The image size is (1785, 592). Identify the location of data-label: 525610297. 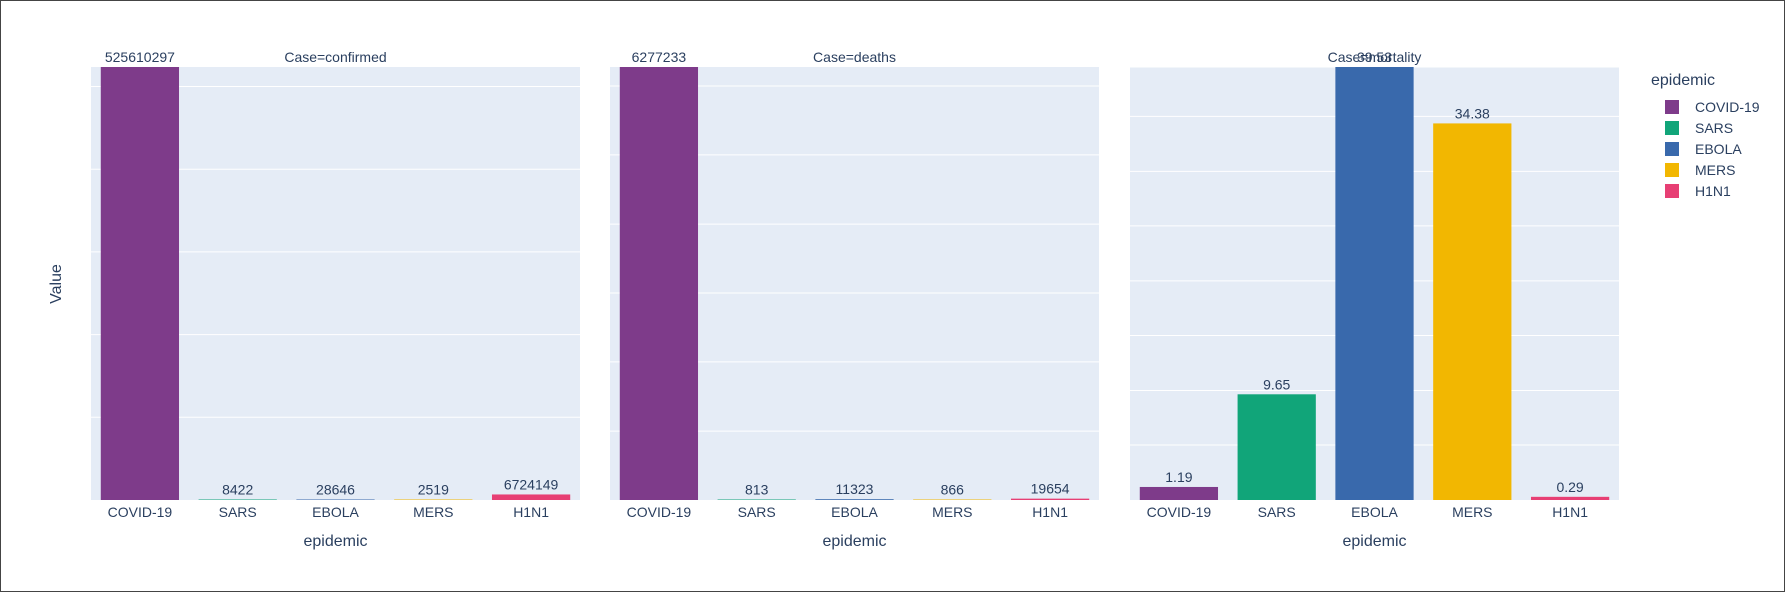
(140, 57).